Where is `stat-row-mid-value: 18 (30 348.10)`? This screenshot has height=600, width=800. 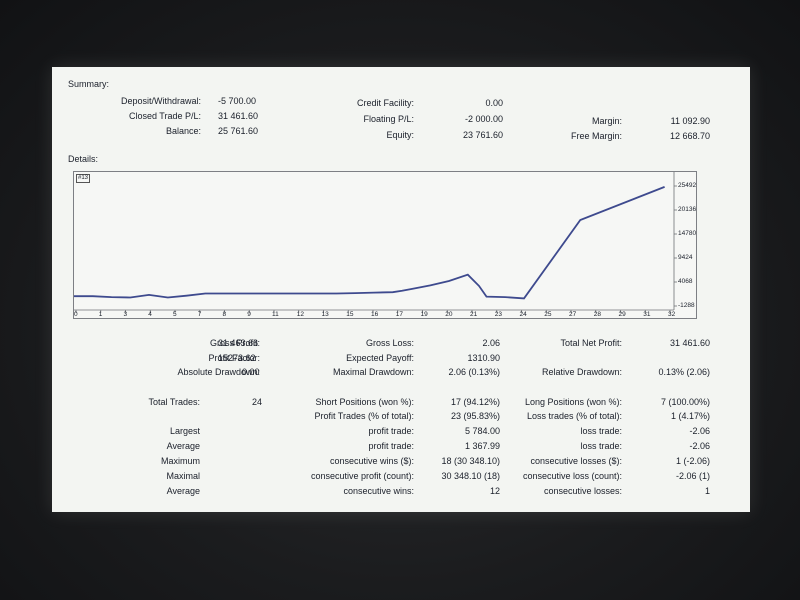
stat-row-mid-value: 18 (30 348.10) is located at coordinates (470, 461).